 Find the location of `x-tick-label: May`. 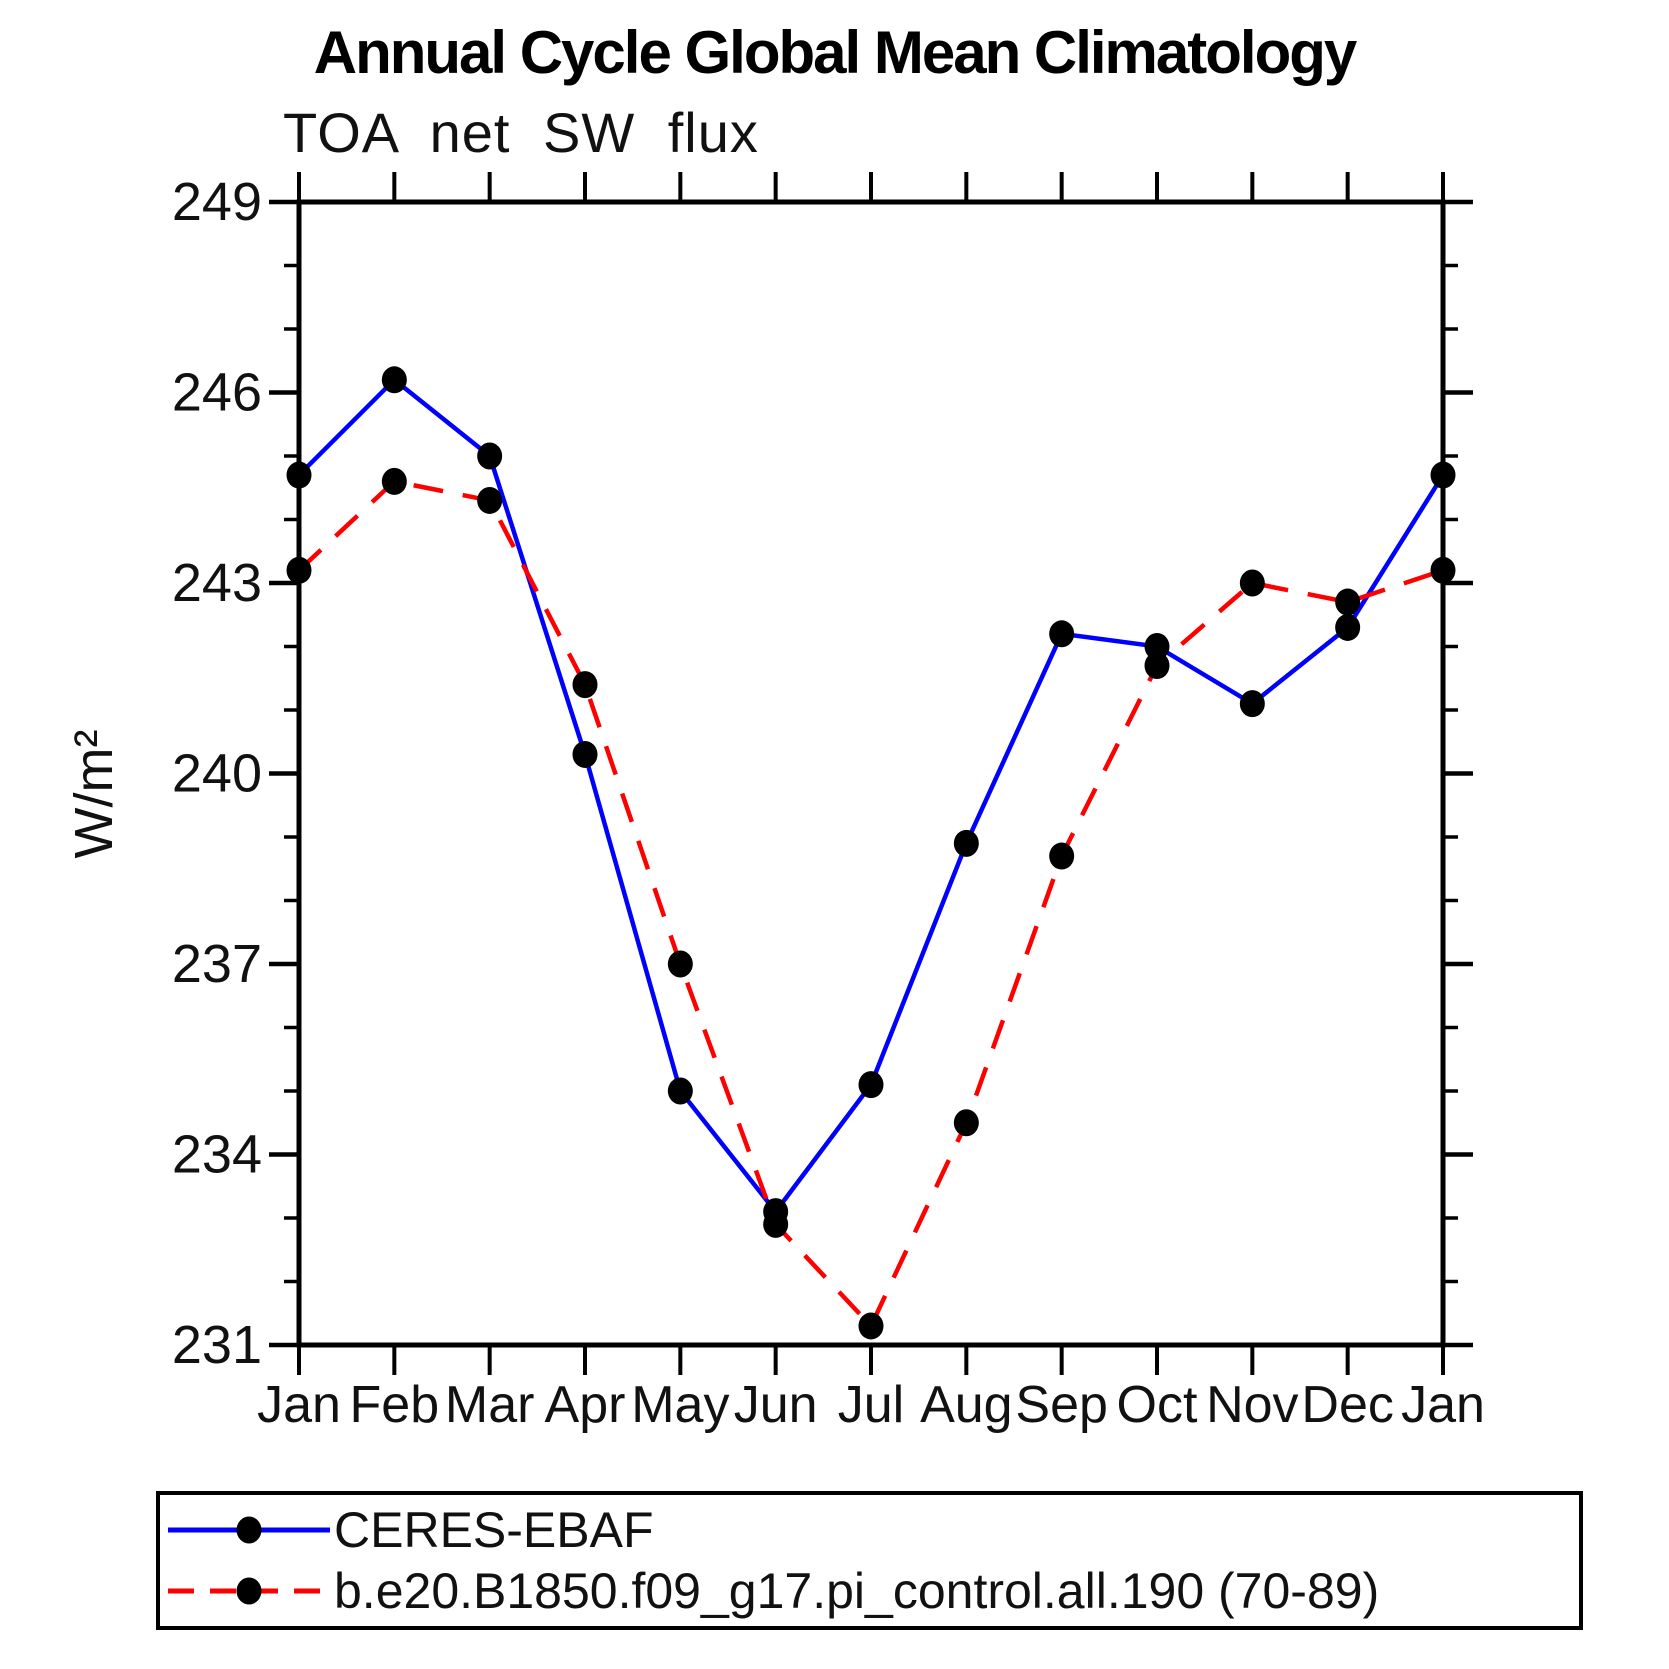

x-tick-label: May is located at coordinates (680, 1405).